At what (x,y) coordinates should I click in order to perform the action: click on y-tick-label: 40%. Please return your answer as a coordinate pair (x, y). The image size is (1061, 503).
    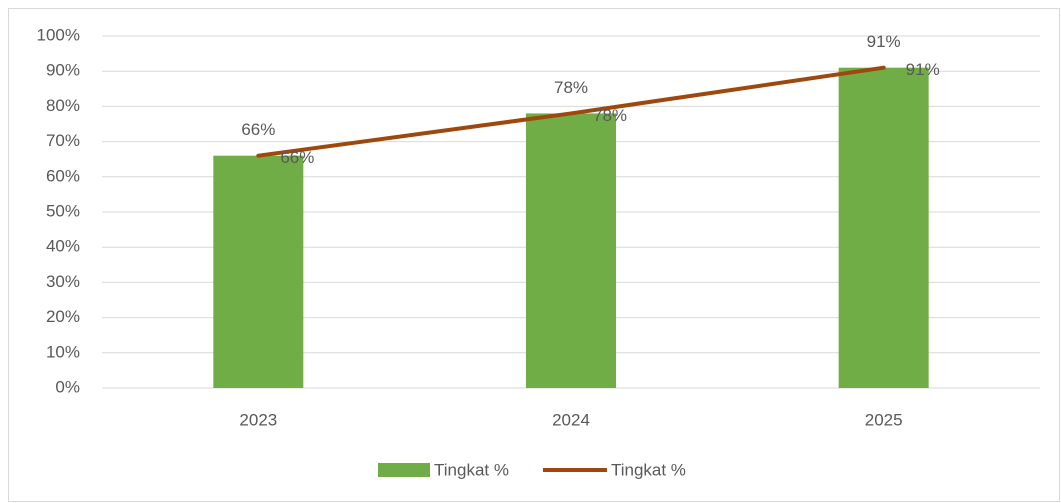
    Looking at the image, I should click on (63, 246).